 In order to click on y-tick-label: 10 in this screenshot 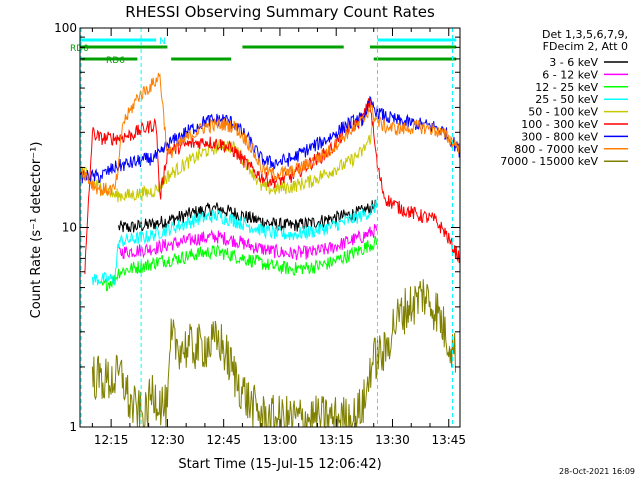, I will do `click(69, 228)`.